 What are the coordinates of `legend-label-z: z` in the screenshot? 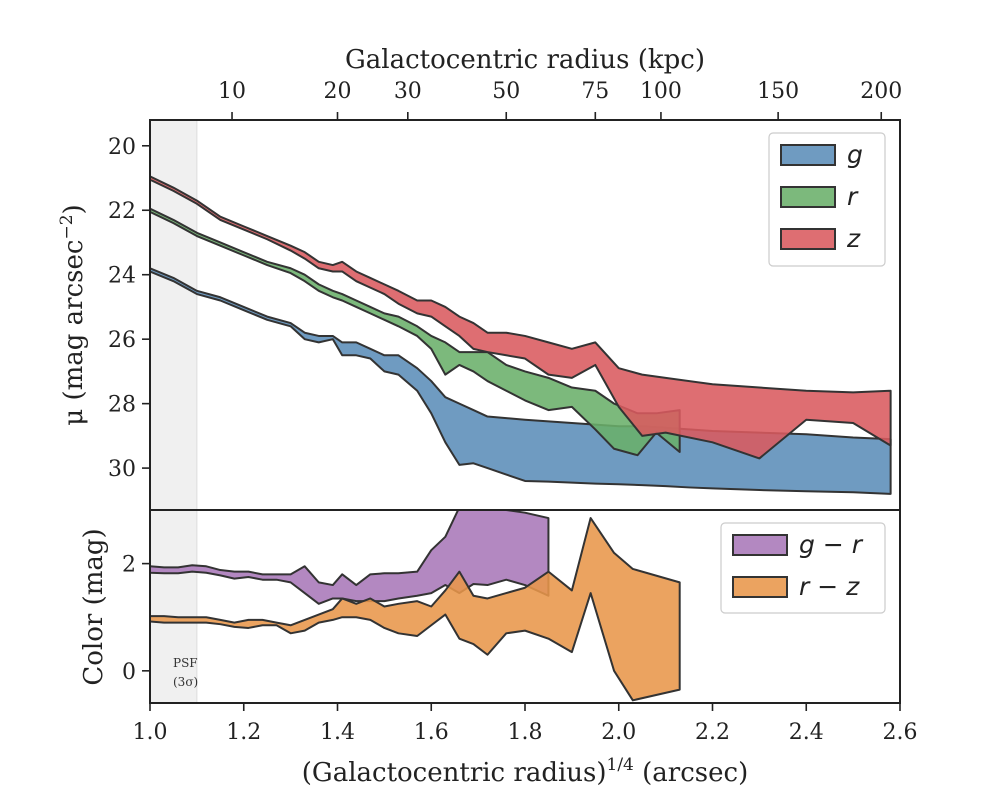 It's located at (853, 238).